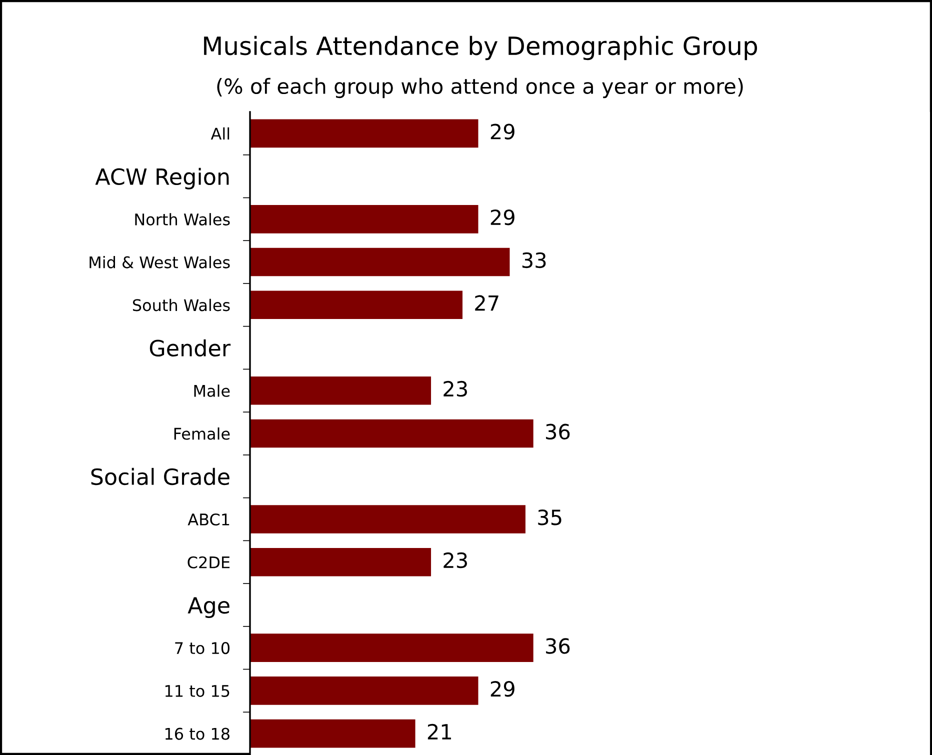  Describe the element at coordinates (181, 305) in the screenshot. I see `y-tick-label: South Wales` at that location.